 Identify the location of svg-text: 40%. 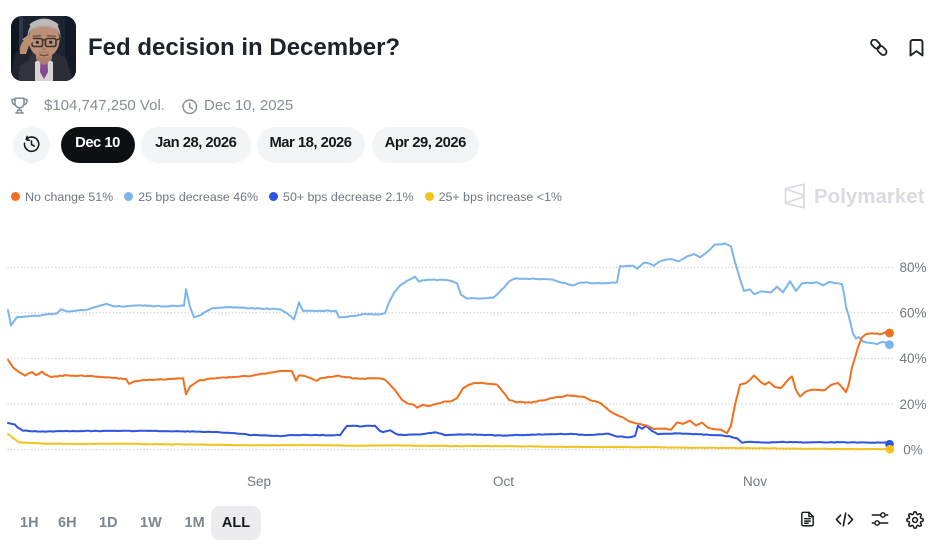
(912, 358).